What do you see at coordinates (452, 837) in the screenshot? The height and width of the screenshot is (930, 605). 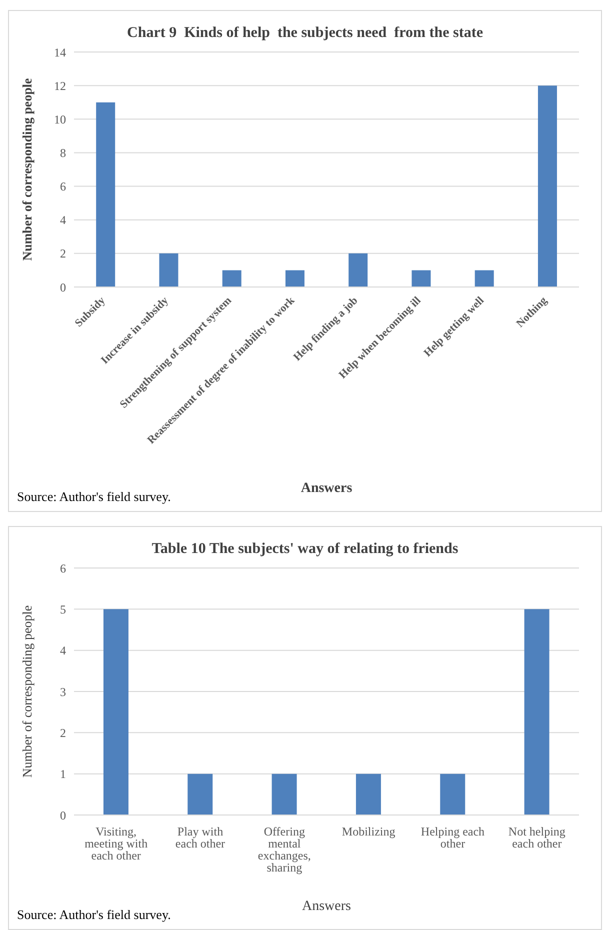 I see `x-tick-label: Helping each other` at bounding box center [452, 837].